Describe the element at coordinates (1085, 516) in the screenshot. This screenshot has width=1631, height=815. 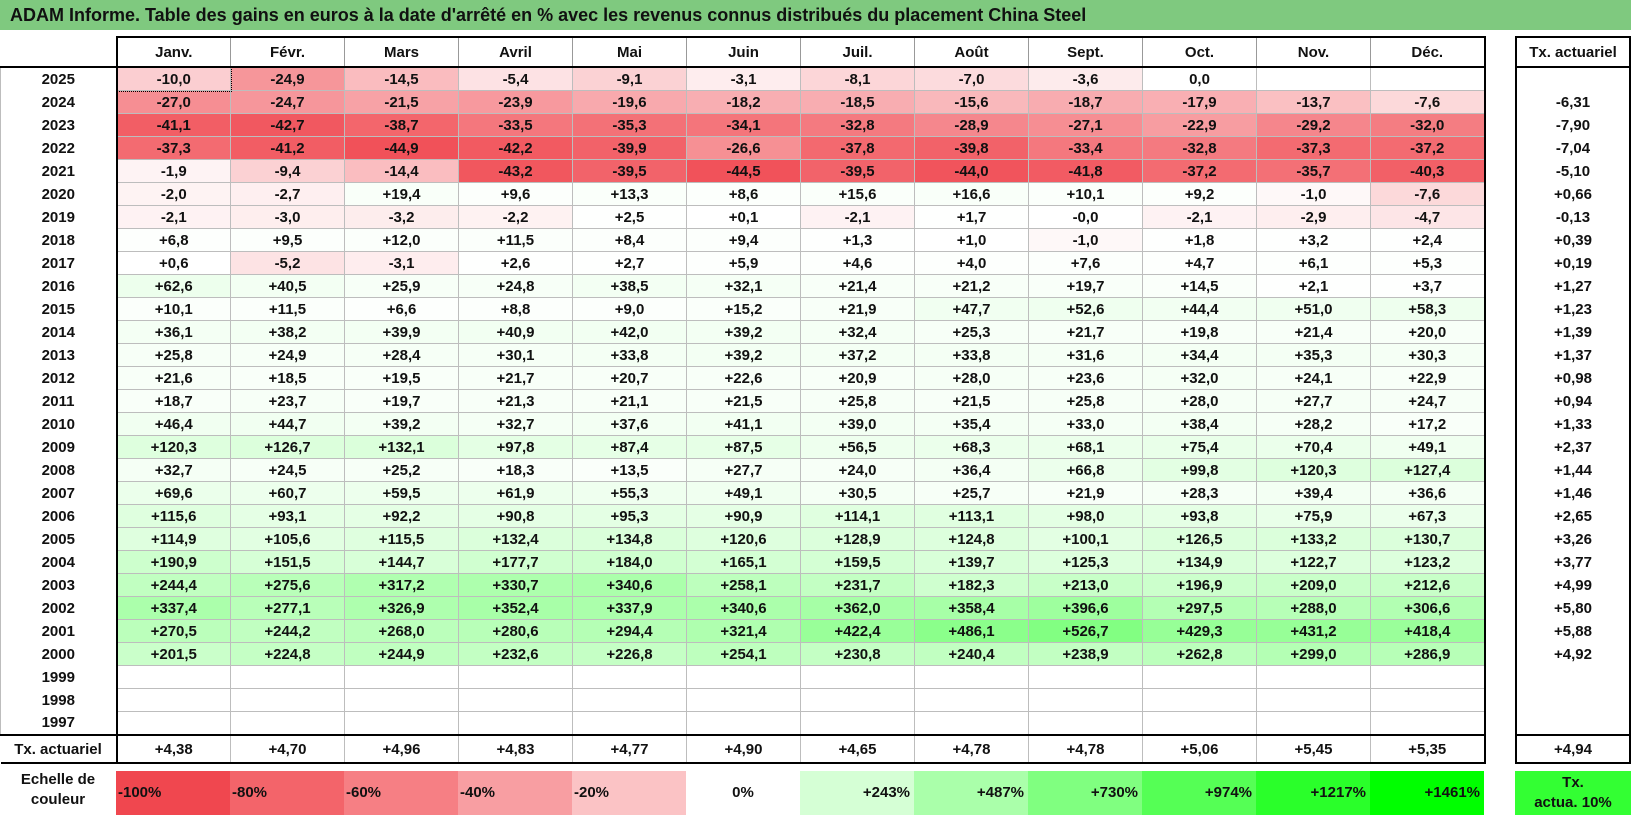
I see `gain-cell: +98,0` at that location.